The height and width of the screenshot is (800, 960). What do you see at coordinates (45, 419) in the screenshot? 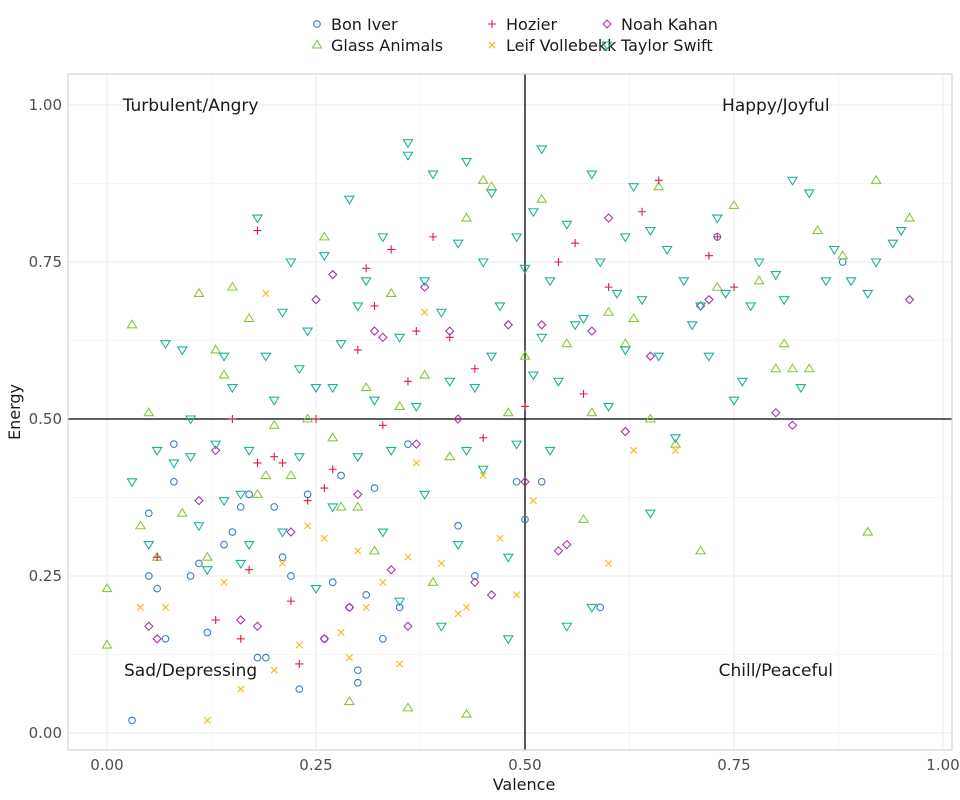
I see `y-tick-label: 0.50` at bounding box center [45, 419].